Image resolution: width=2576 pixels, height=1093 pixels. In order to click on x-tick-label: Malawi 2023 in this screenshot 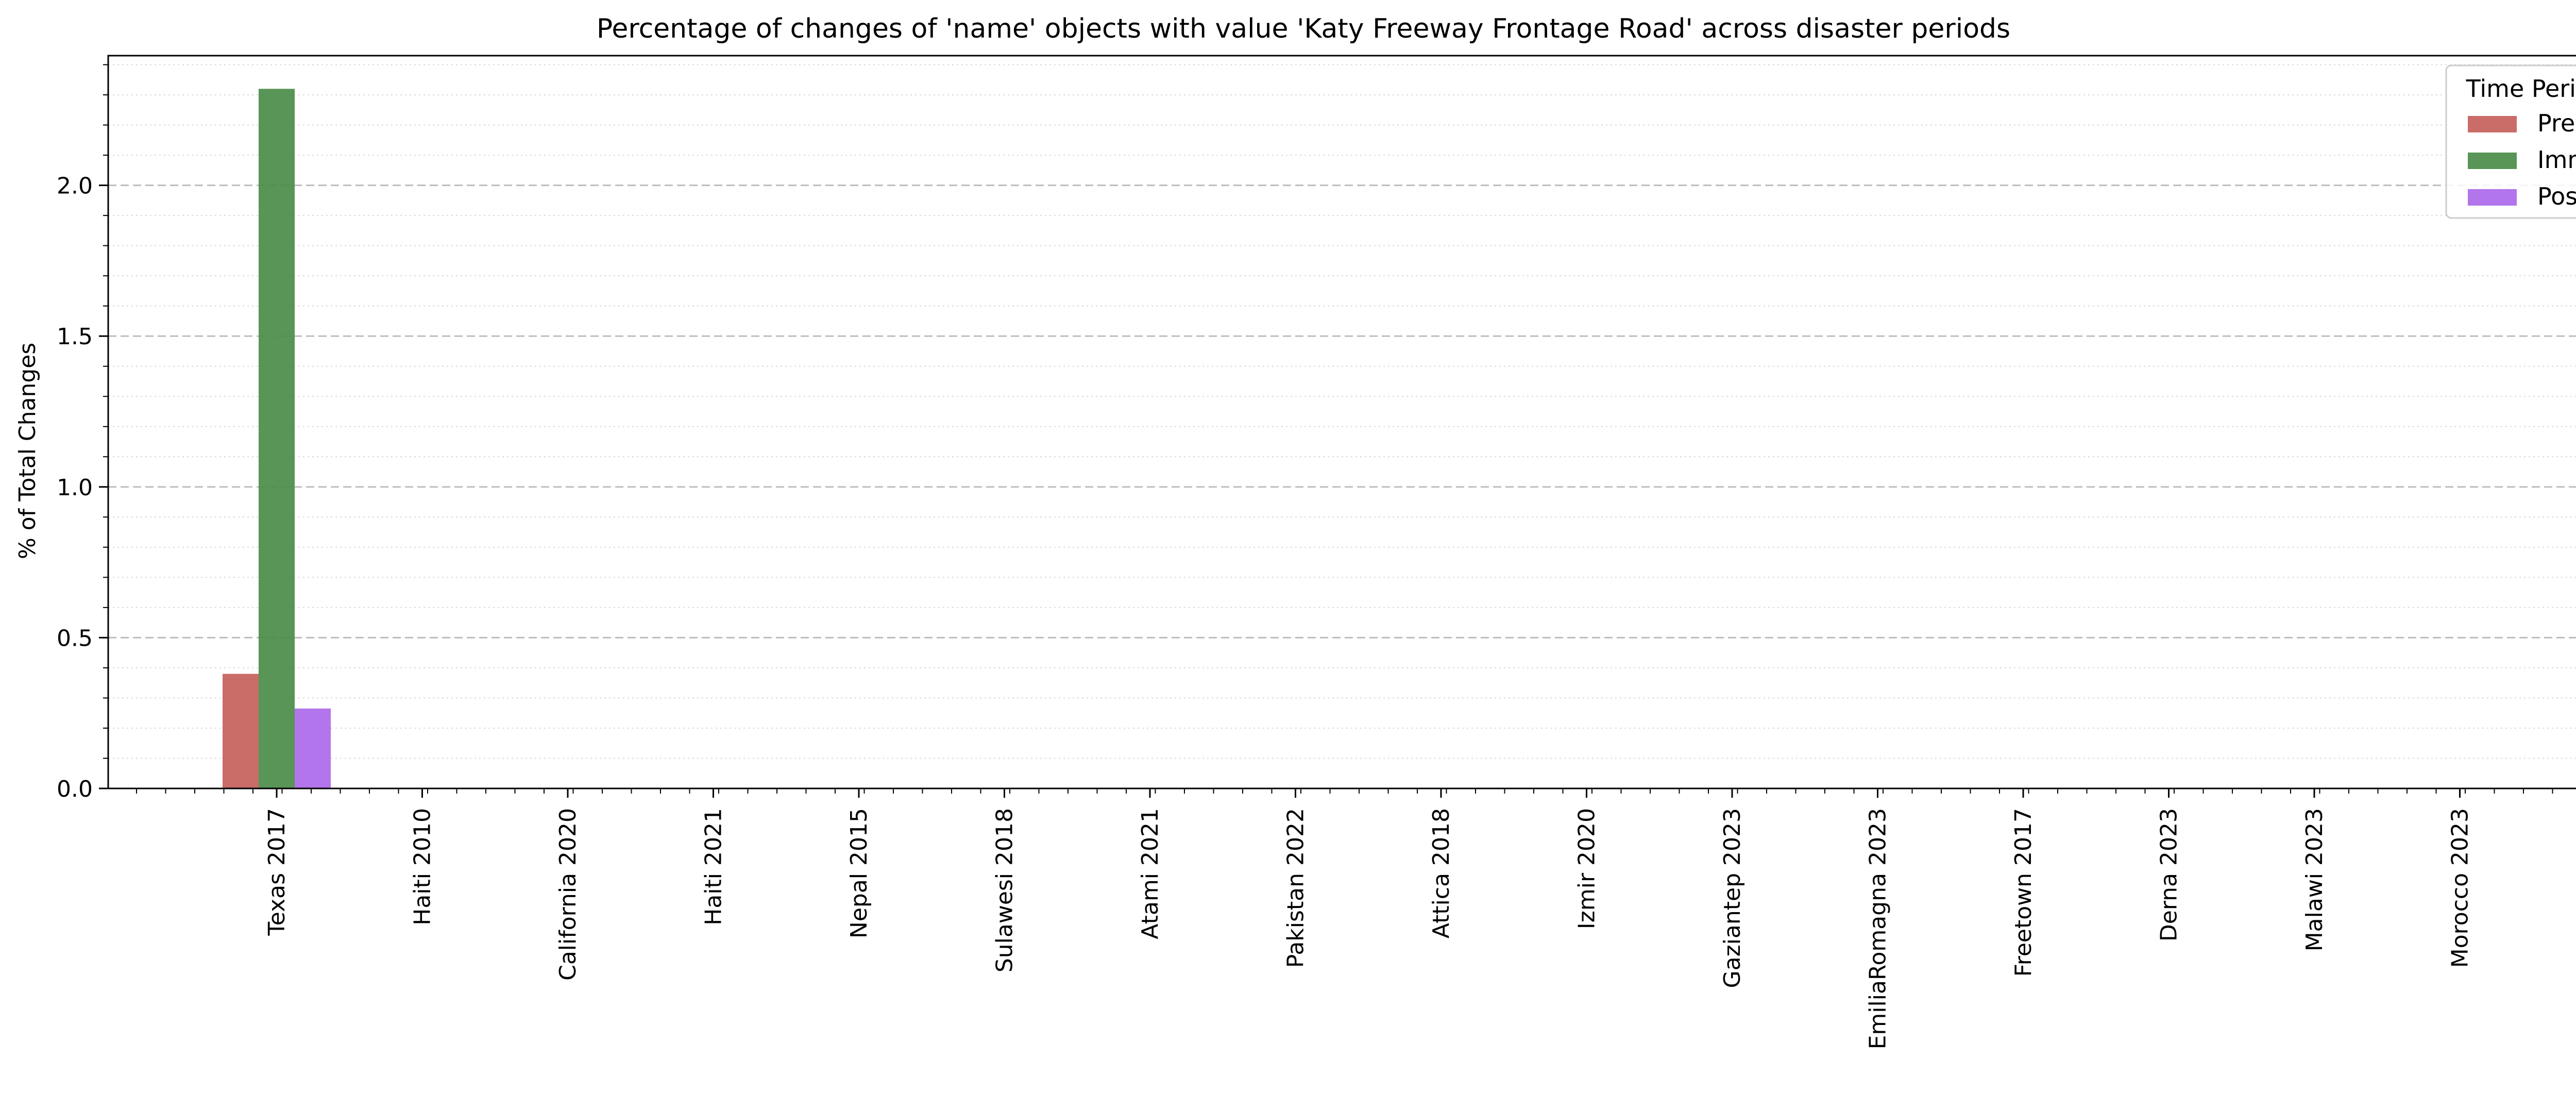, I will do `click(2314, 879)`.